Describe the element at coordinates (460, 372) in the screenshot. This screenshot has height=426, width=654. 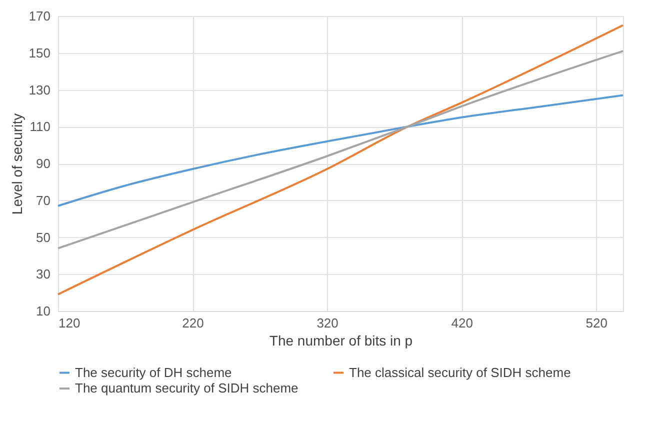
I see `legend-label: The classical security of SIDH scheme` at that location.